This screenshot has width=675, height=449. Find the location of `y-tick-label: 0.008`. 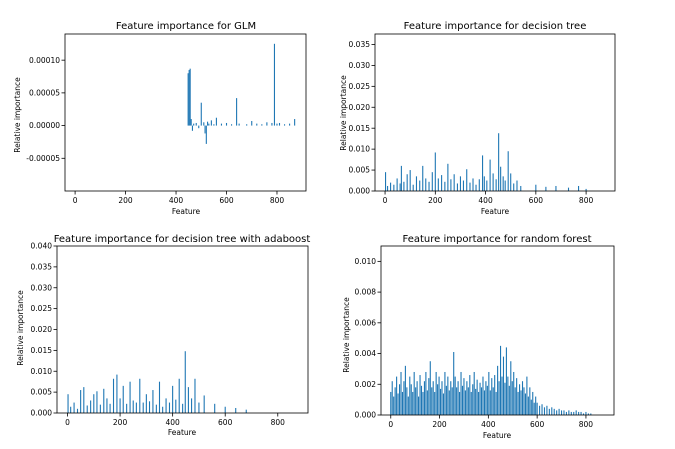

y-tick-label: 0.008 is located at coordinates (366, 292).